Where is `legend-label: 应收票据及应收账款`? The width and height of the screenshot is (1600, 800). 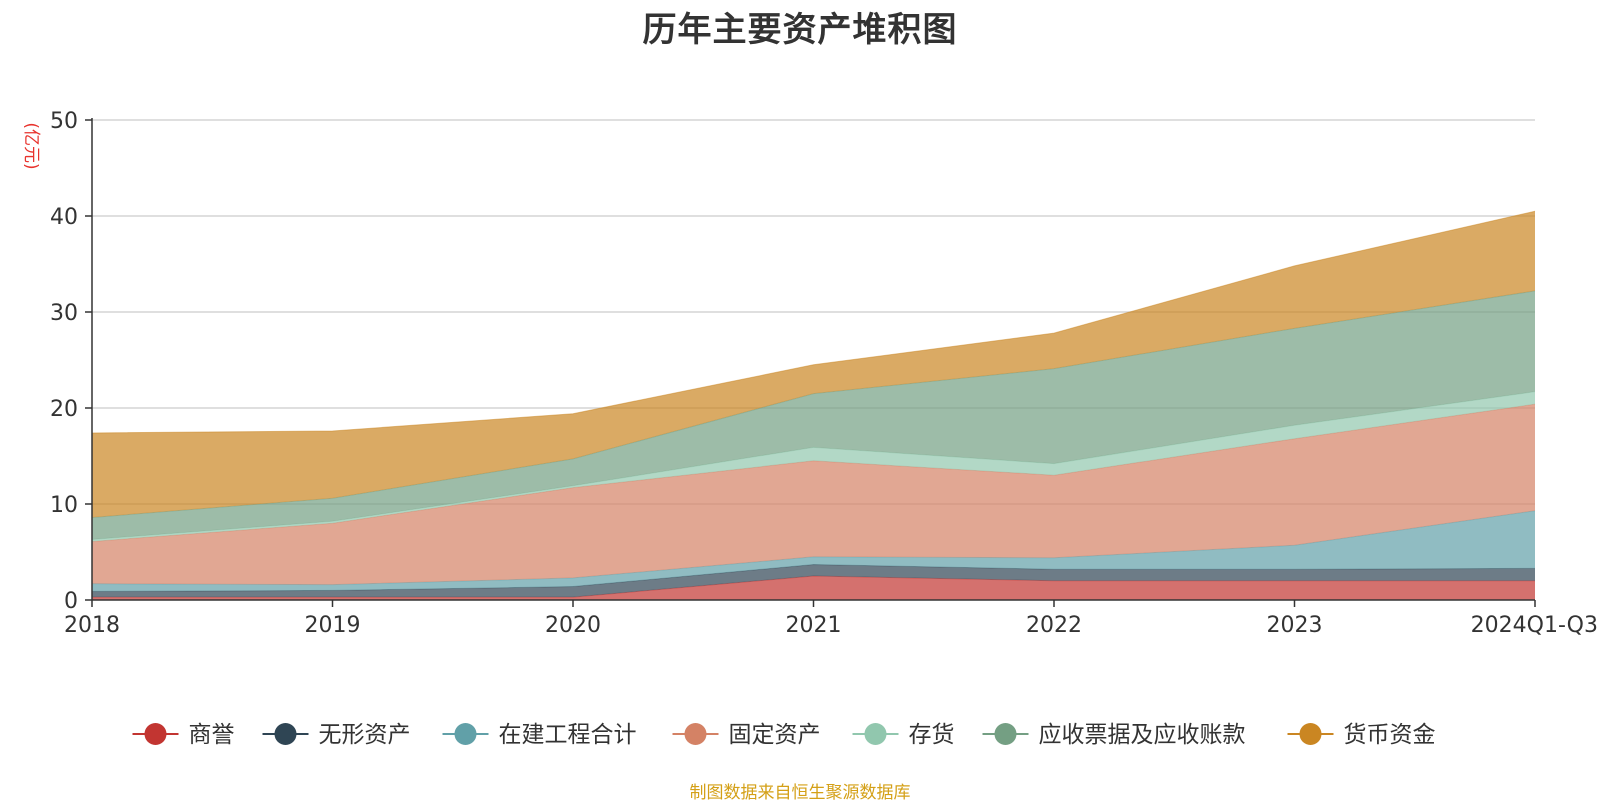 legend-label: 应收票据及应收账款 is located at coordinates (1142, 735).